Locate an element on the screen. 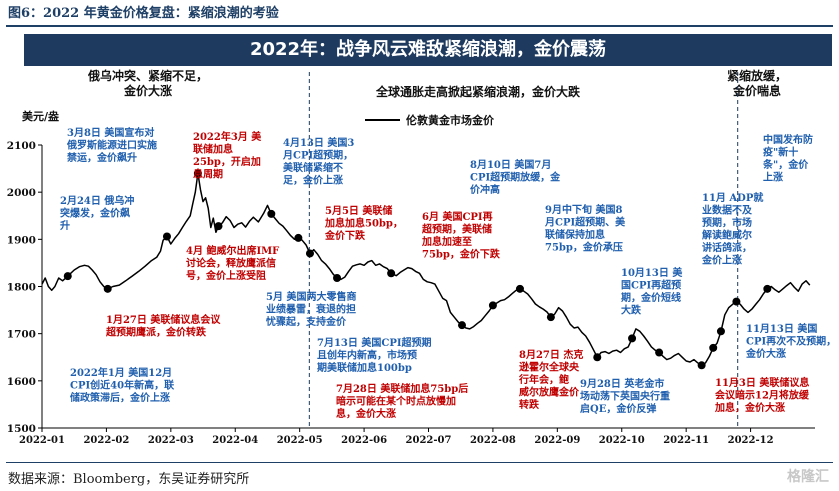 The height and width of the screenshot is (491, 839). x-tick-label: 2022-09 is located at coordinates (557, 440).